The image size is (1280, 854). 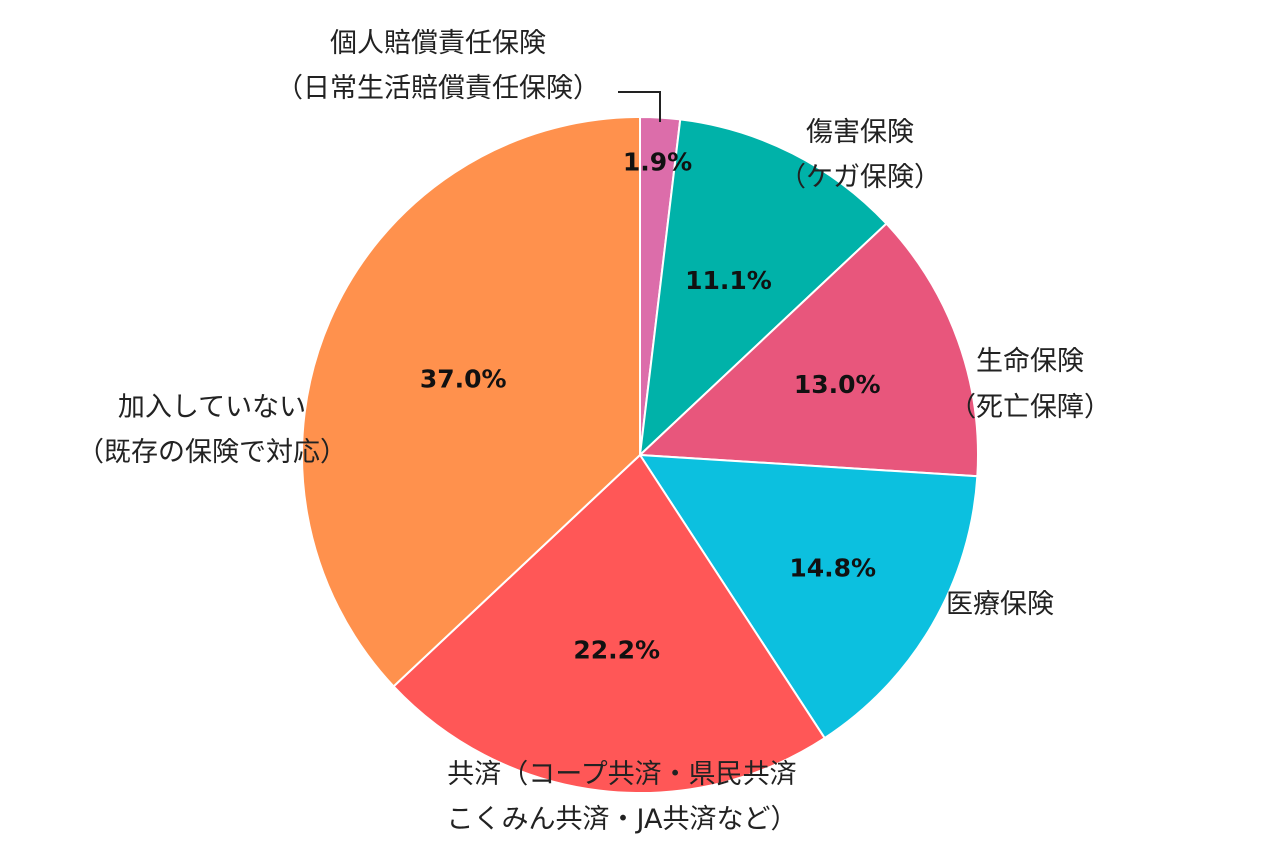 I want to click on category-label-personal-liability: 個人賠償責任保険 （日常生活賠償責任保険）, so click(x=438, y=66).